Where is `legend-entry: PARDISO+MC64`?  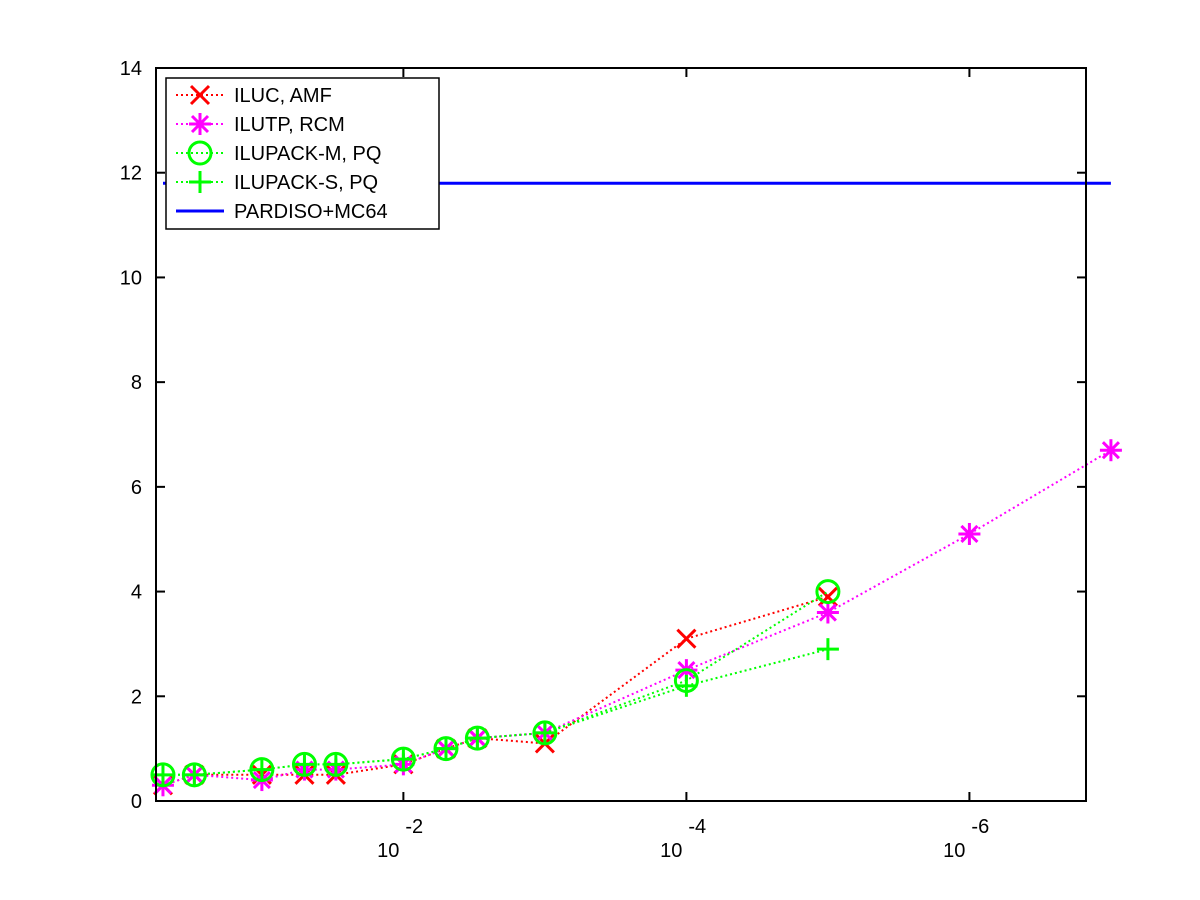
legend-entry: PARDISO+MC64 is located at coordinates (282, 212).